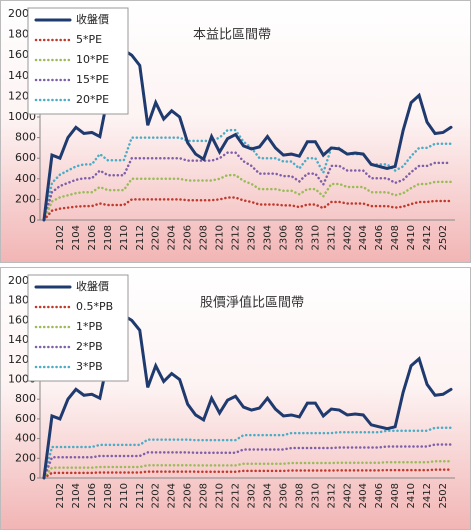  I want to click on legend-label: 0.5*PB, so click(94, 306).